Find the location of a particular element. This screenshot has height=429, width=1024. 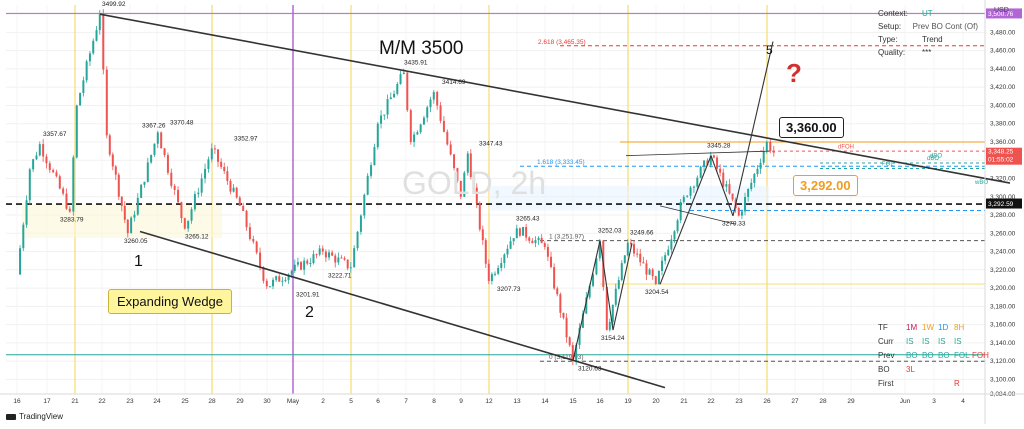

y-tick-label: 3,360.00 is located at coordinates (1003, 142).